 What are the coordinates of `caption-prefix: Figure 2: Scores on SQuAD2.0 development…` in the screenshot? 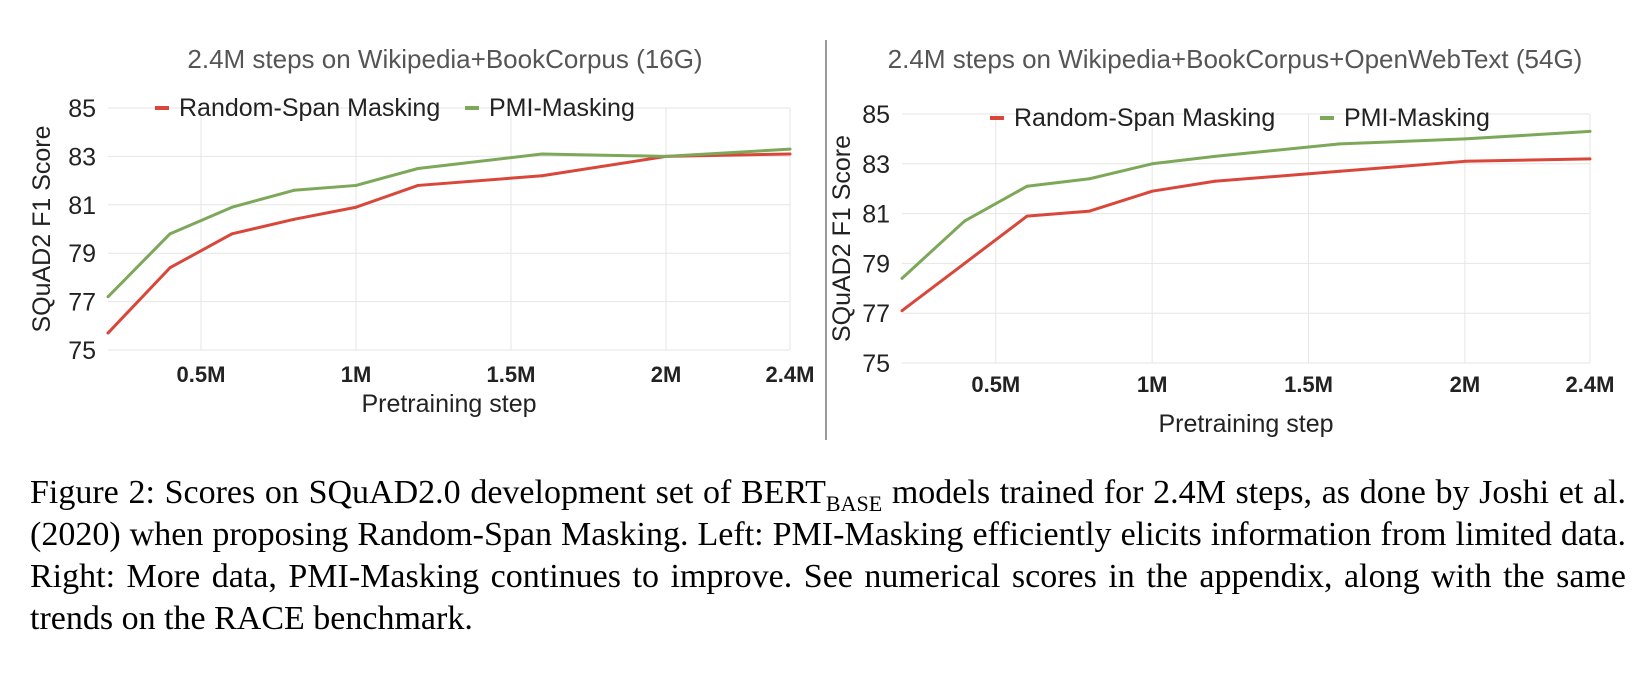 It's located at (428, 492).